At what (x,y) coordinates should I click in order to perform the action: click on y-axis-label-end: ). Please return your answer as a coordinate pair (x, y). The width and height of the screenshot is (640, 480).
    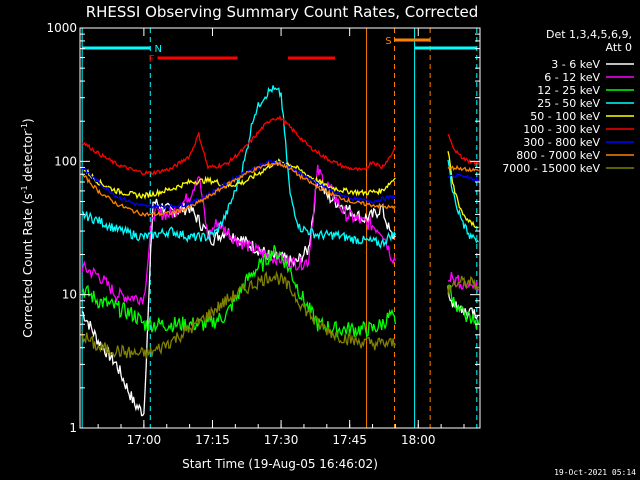
    Looking at the image, I should click on (28, 120).